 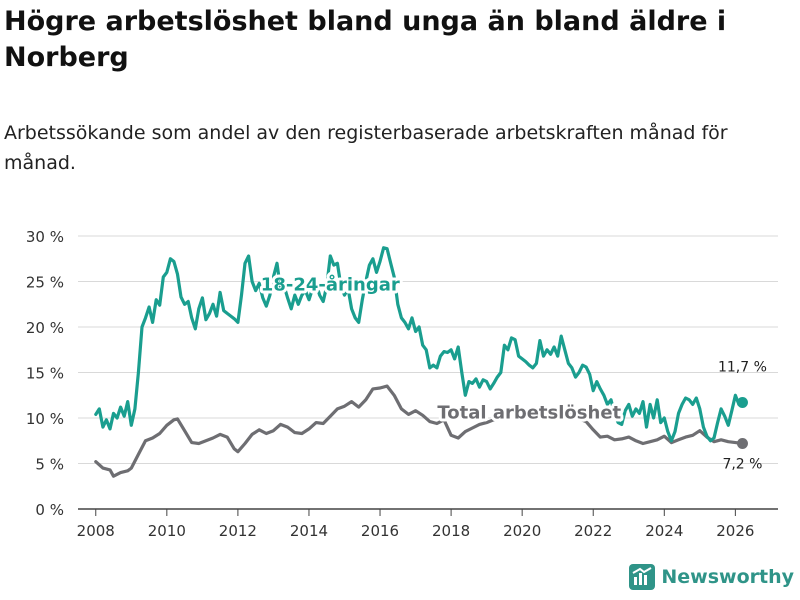 What do you see at coordinates (451, 531) in the screenshot?
I see `x-tick-label: 2018` at bounding box center [451, 531].